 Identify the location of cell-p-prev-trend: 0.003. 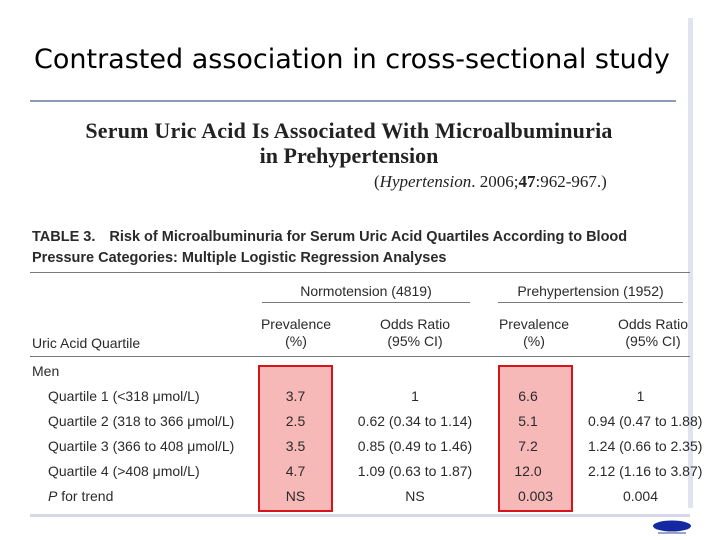
(535, 496).